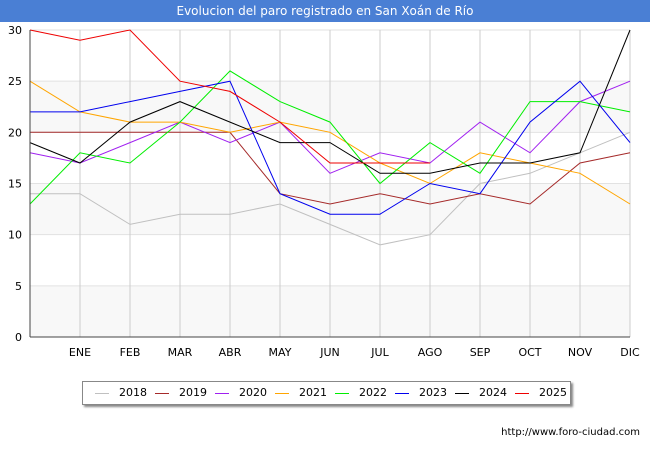  What do you see at coordinates (280, 352) in the screenshot?
I see `x-tick-label: MAY` at bounding box center [280, 352].